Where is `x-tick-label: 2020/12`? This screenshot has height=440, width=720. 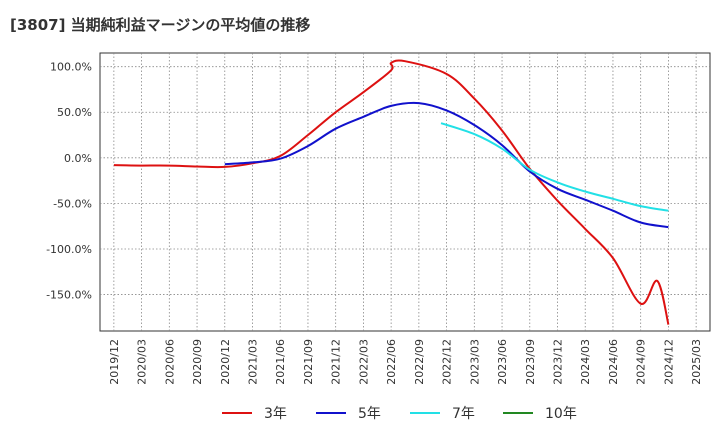
x-tick-label: 2020/12 is located at coordinates (225, 362).